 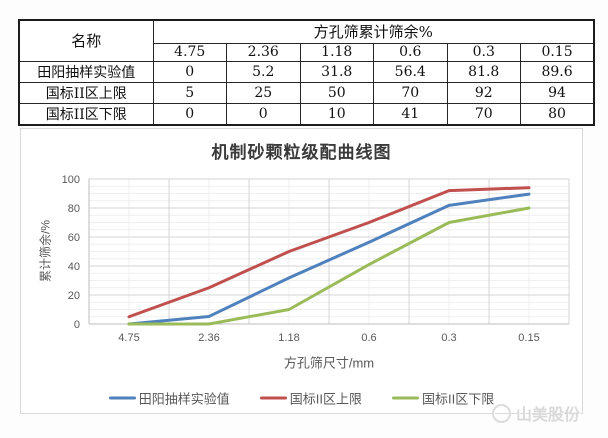 I want to click on value-cell: 5, so click(x=189, y=92).